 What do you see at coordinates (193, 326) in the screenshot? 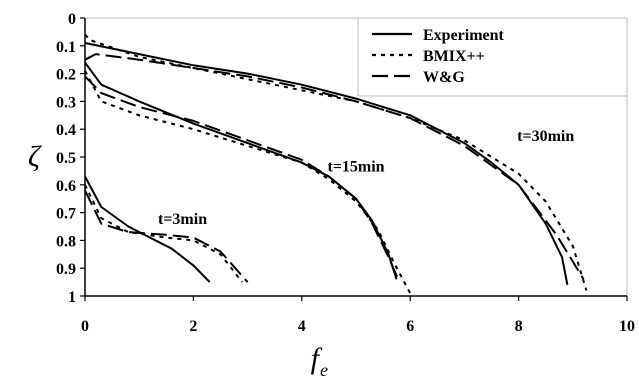
I see `x-tick-label: 2` at bounding box center [193, 326].